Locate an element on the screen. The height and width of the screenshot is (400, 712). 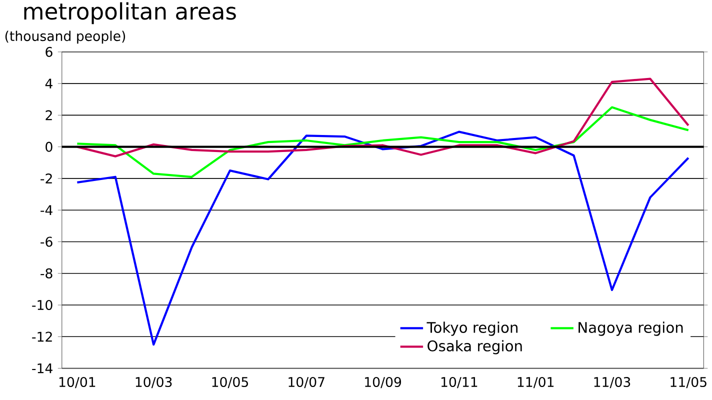
y-axis-title: (thousand people) is located at coordinates (65, 37).